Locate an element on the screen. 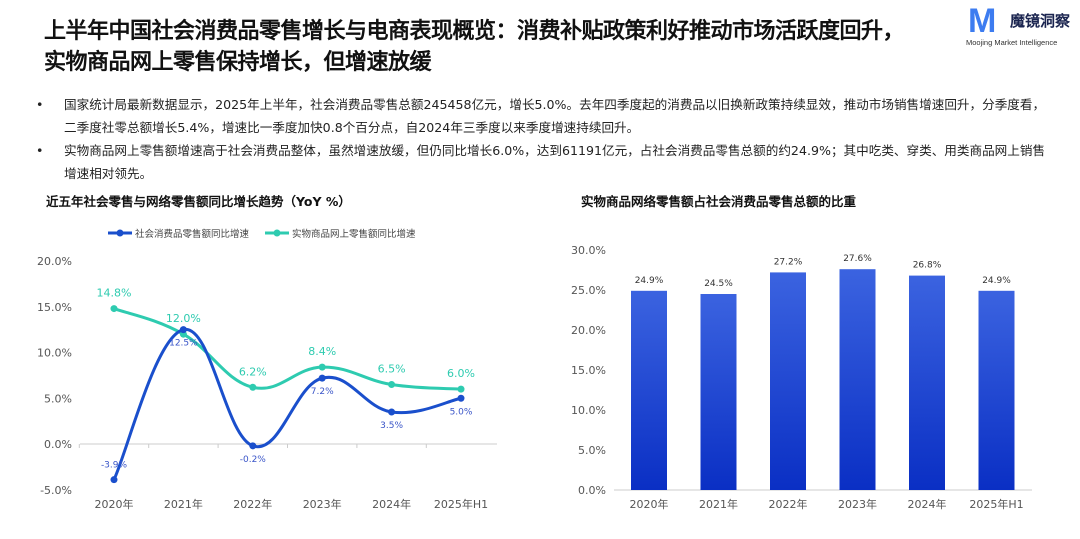  data-label: 6.2% is located at coordinates (253, 371).